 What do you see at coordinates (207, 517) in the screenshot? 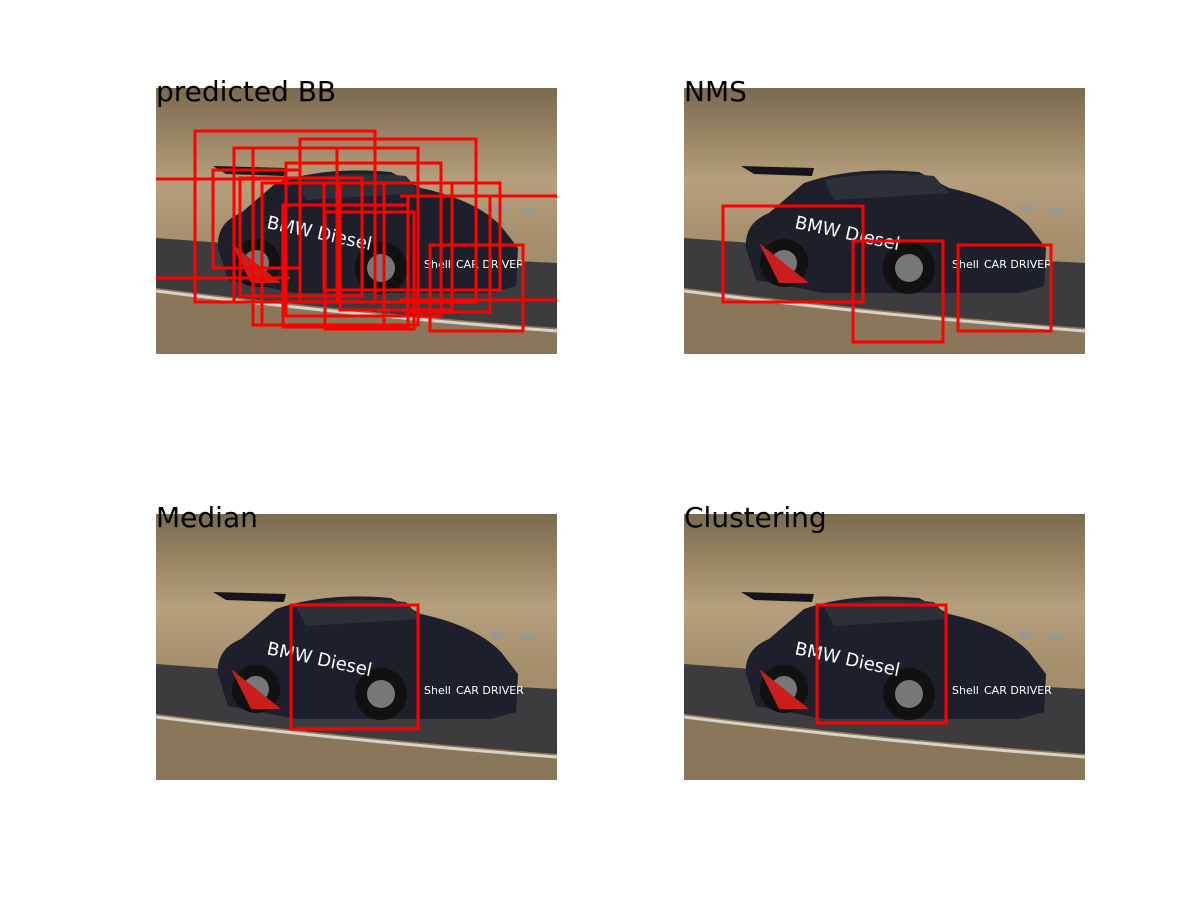
I see `panel-title: Median` at bounding box center [207, 517].